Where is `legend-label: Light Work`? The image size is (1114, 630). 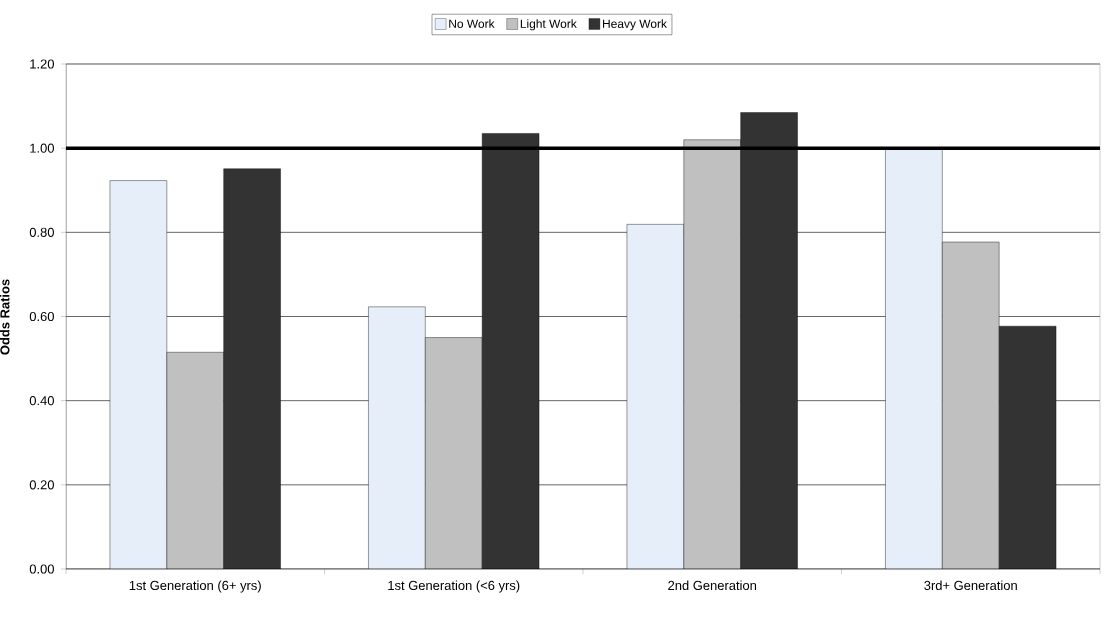 legend-label: Light Work is located at coordinates (548, 25).